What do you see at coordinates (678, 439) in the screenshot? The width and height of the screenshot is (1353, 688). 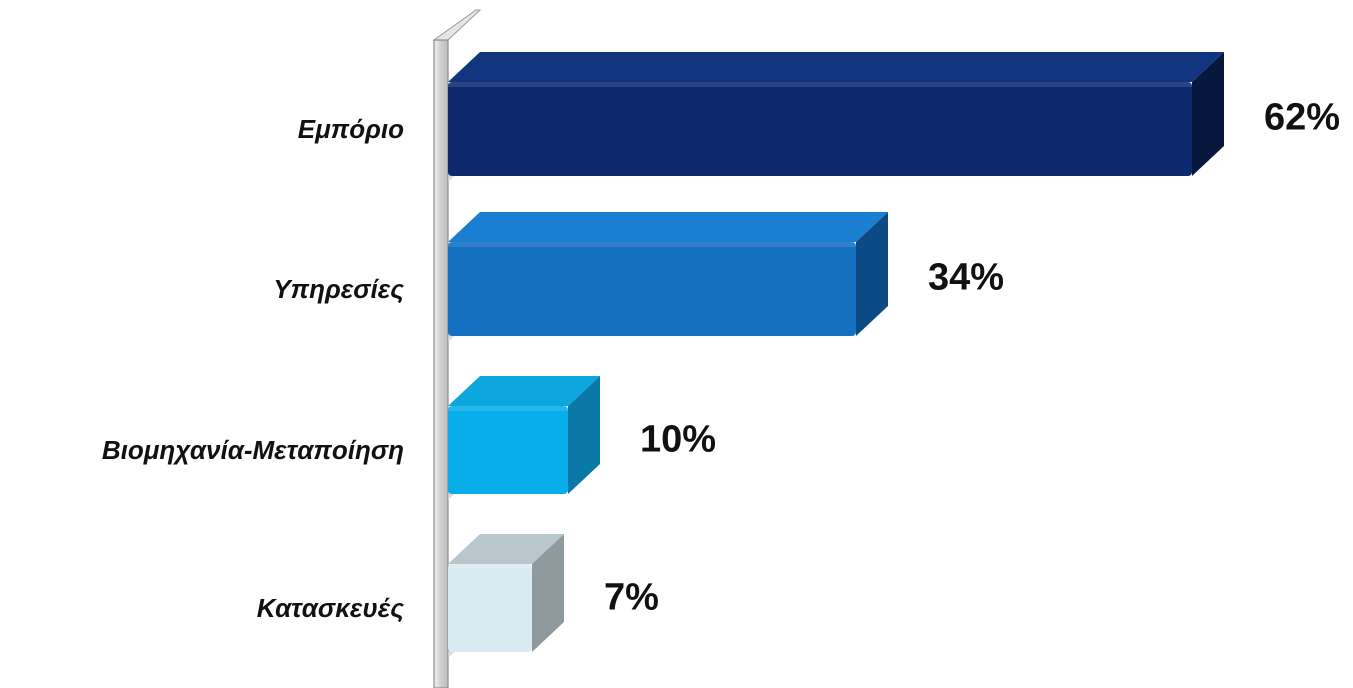 I see `value-label: 10%` at bounding box center [678, 439].